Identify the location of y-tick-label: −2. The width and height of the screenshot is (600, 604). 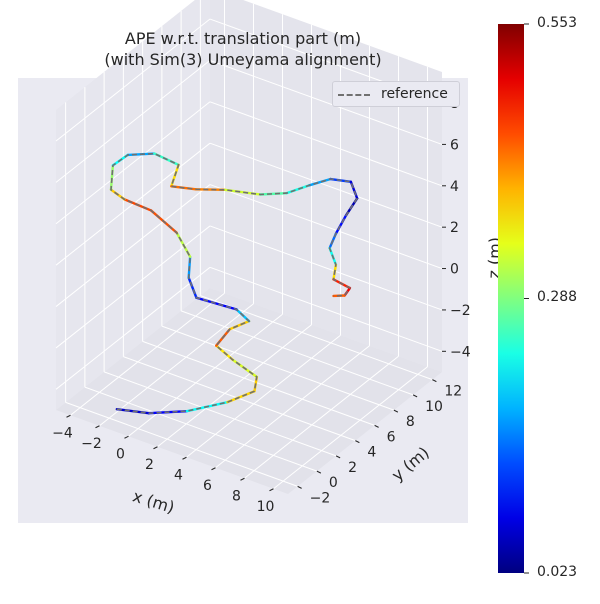
(320, 498).